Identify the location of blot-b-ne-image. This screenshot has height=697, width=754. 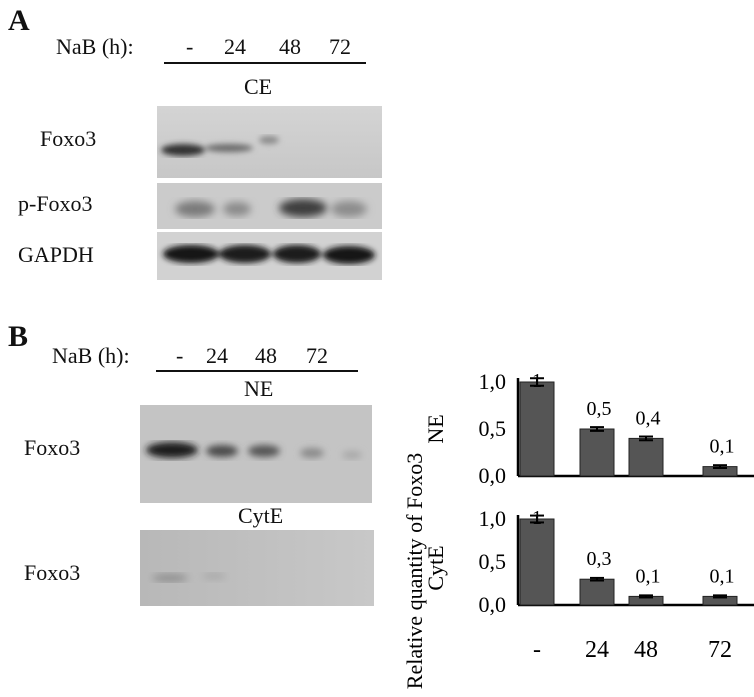
(256, 454).